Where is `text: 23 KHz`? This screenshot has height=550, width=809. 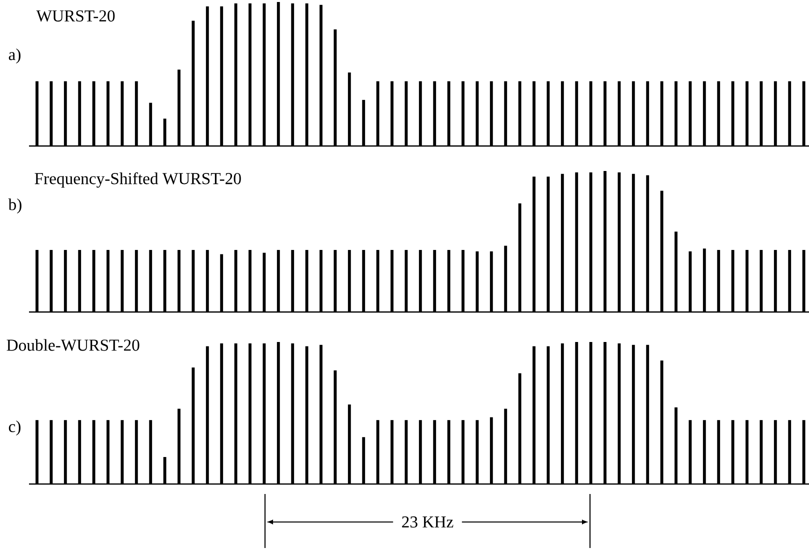 text: 23 KHz is located at coordinates (428, 522).